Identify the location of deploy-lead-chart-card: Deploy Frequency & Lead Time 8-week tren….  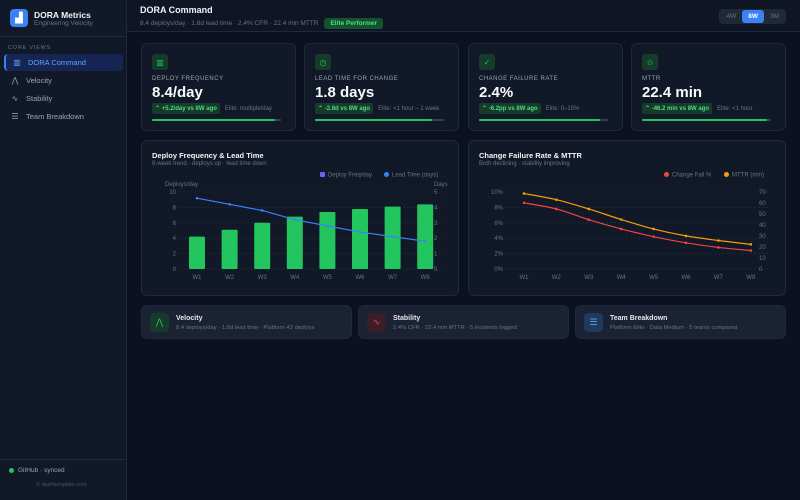
(300, 218).